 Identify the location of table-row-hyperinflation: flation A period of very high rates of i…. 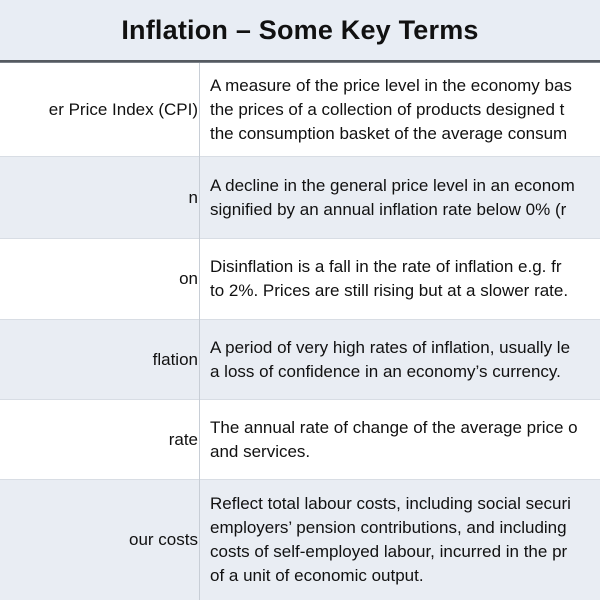
(300, 360).